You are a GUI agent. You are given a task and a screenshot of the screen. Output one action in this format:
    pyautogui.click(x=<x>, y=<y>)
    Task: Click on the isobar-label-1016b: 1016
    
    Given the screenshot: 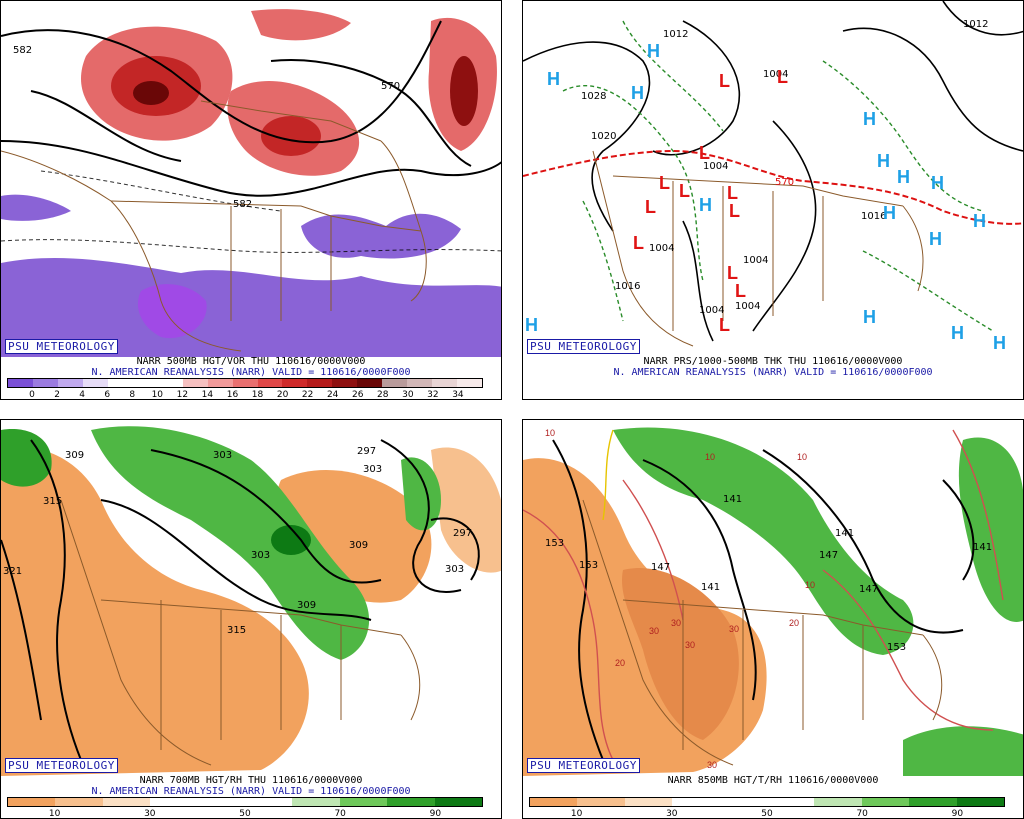 What is the action you would take?
    pyautogui.click(x=873, y=216)
    